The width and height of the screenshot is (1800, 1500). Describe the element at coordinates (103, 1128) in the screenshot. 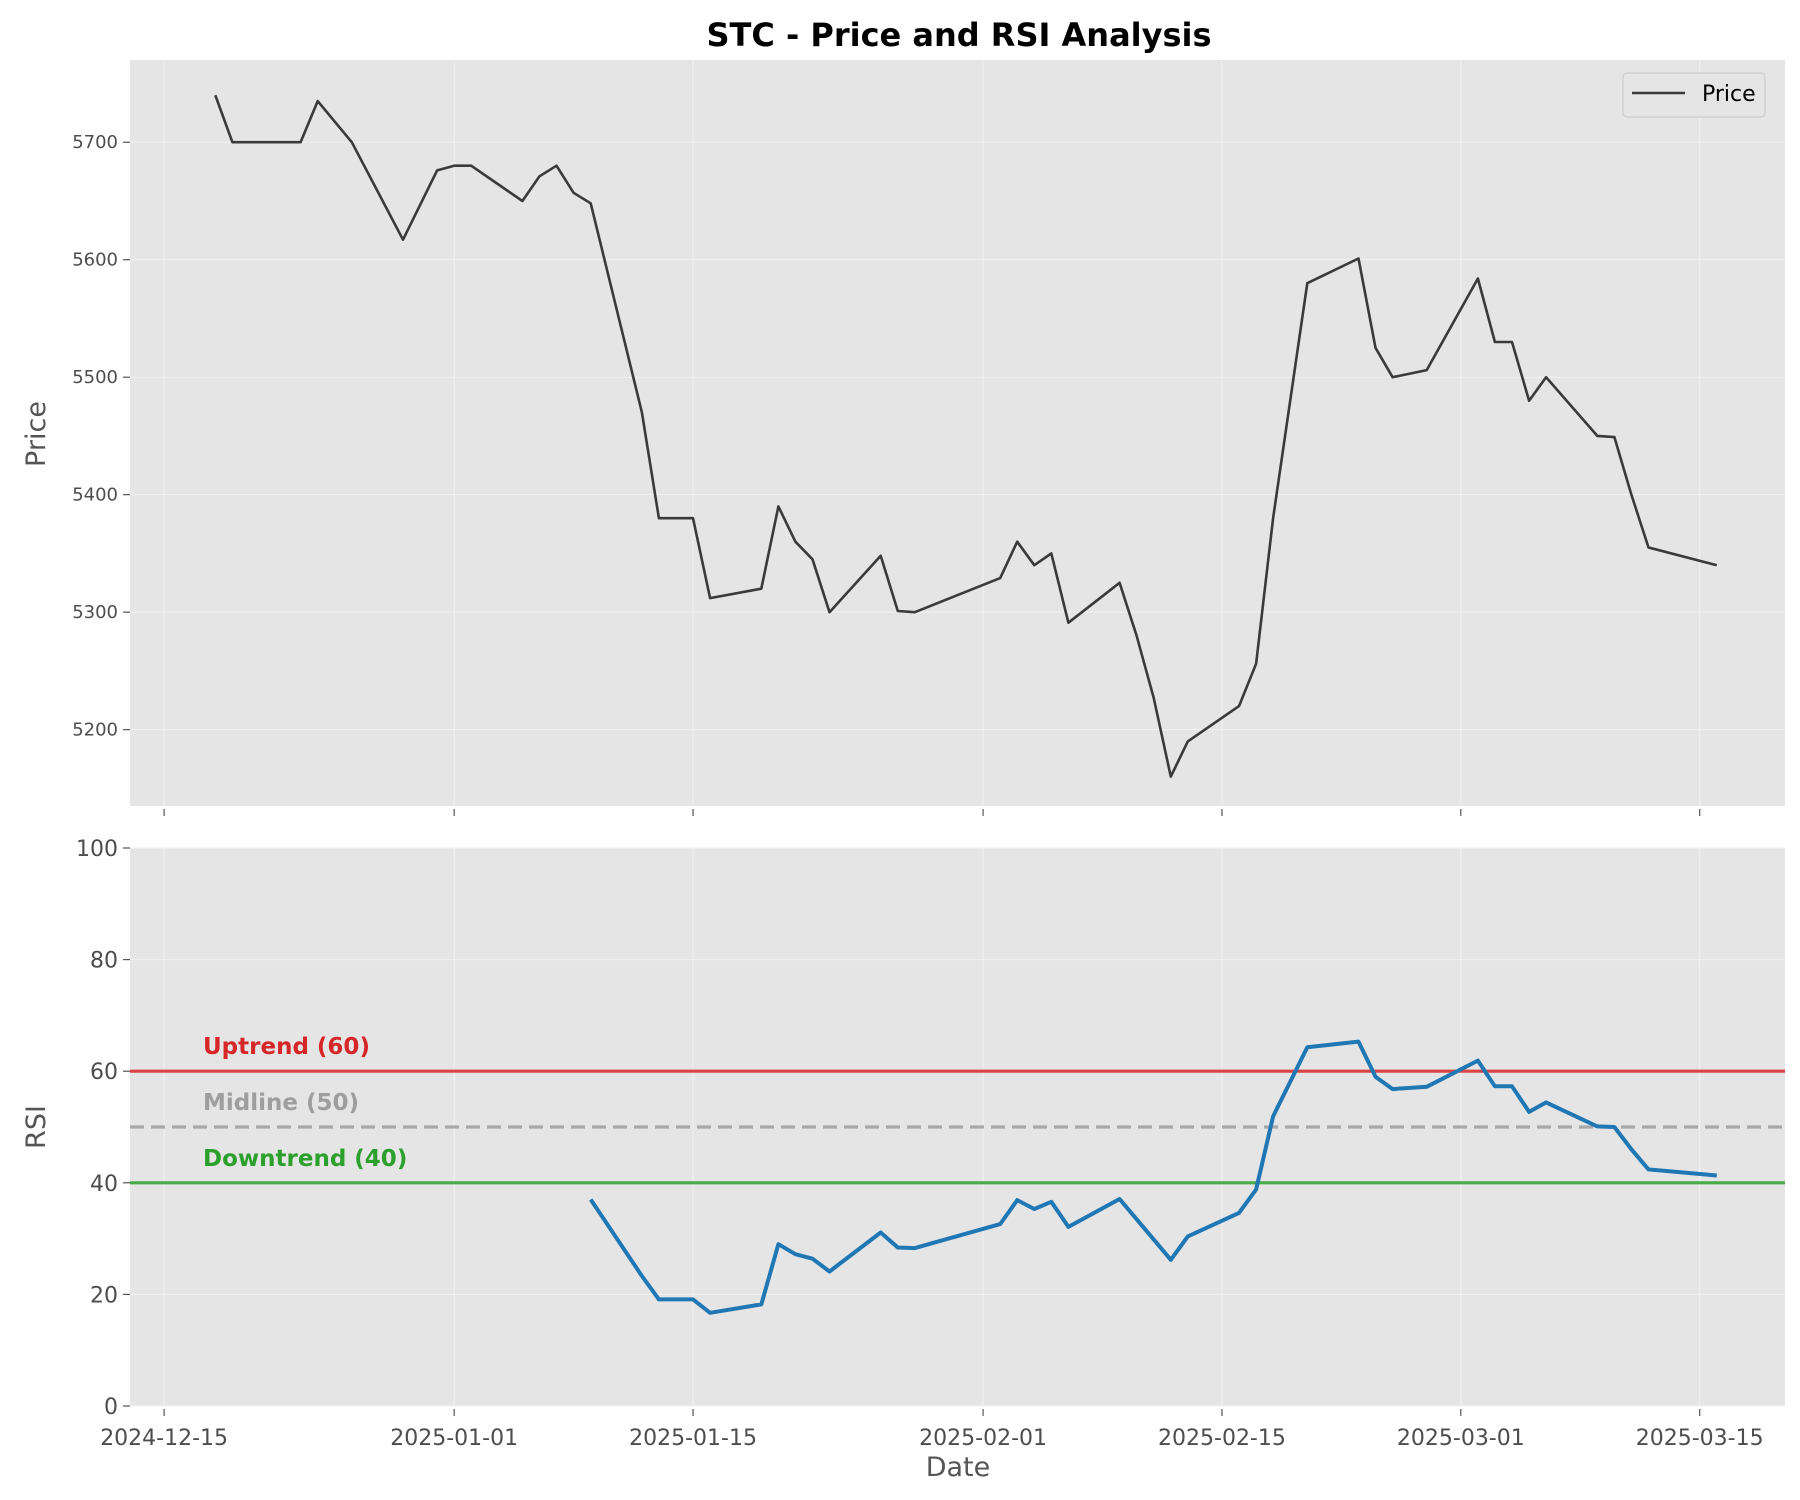

I see `rsi-y-ticks: 0 20 40 60 80 100` at that location.